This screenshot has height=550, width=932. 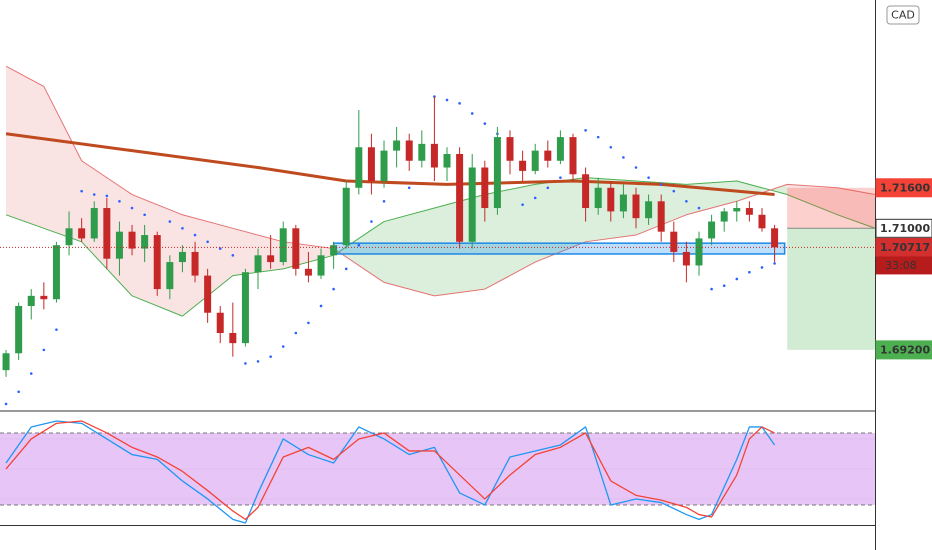 What do you see at coordinates (903, 15) in the screenshot?
I see `currency-box` at bounding box center [903, 15].